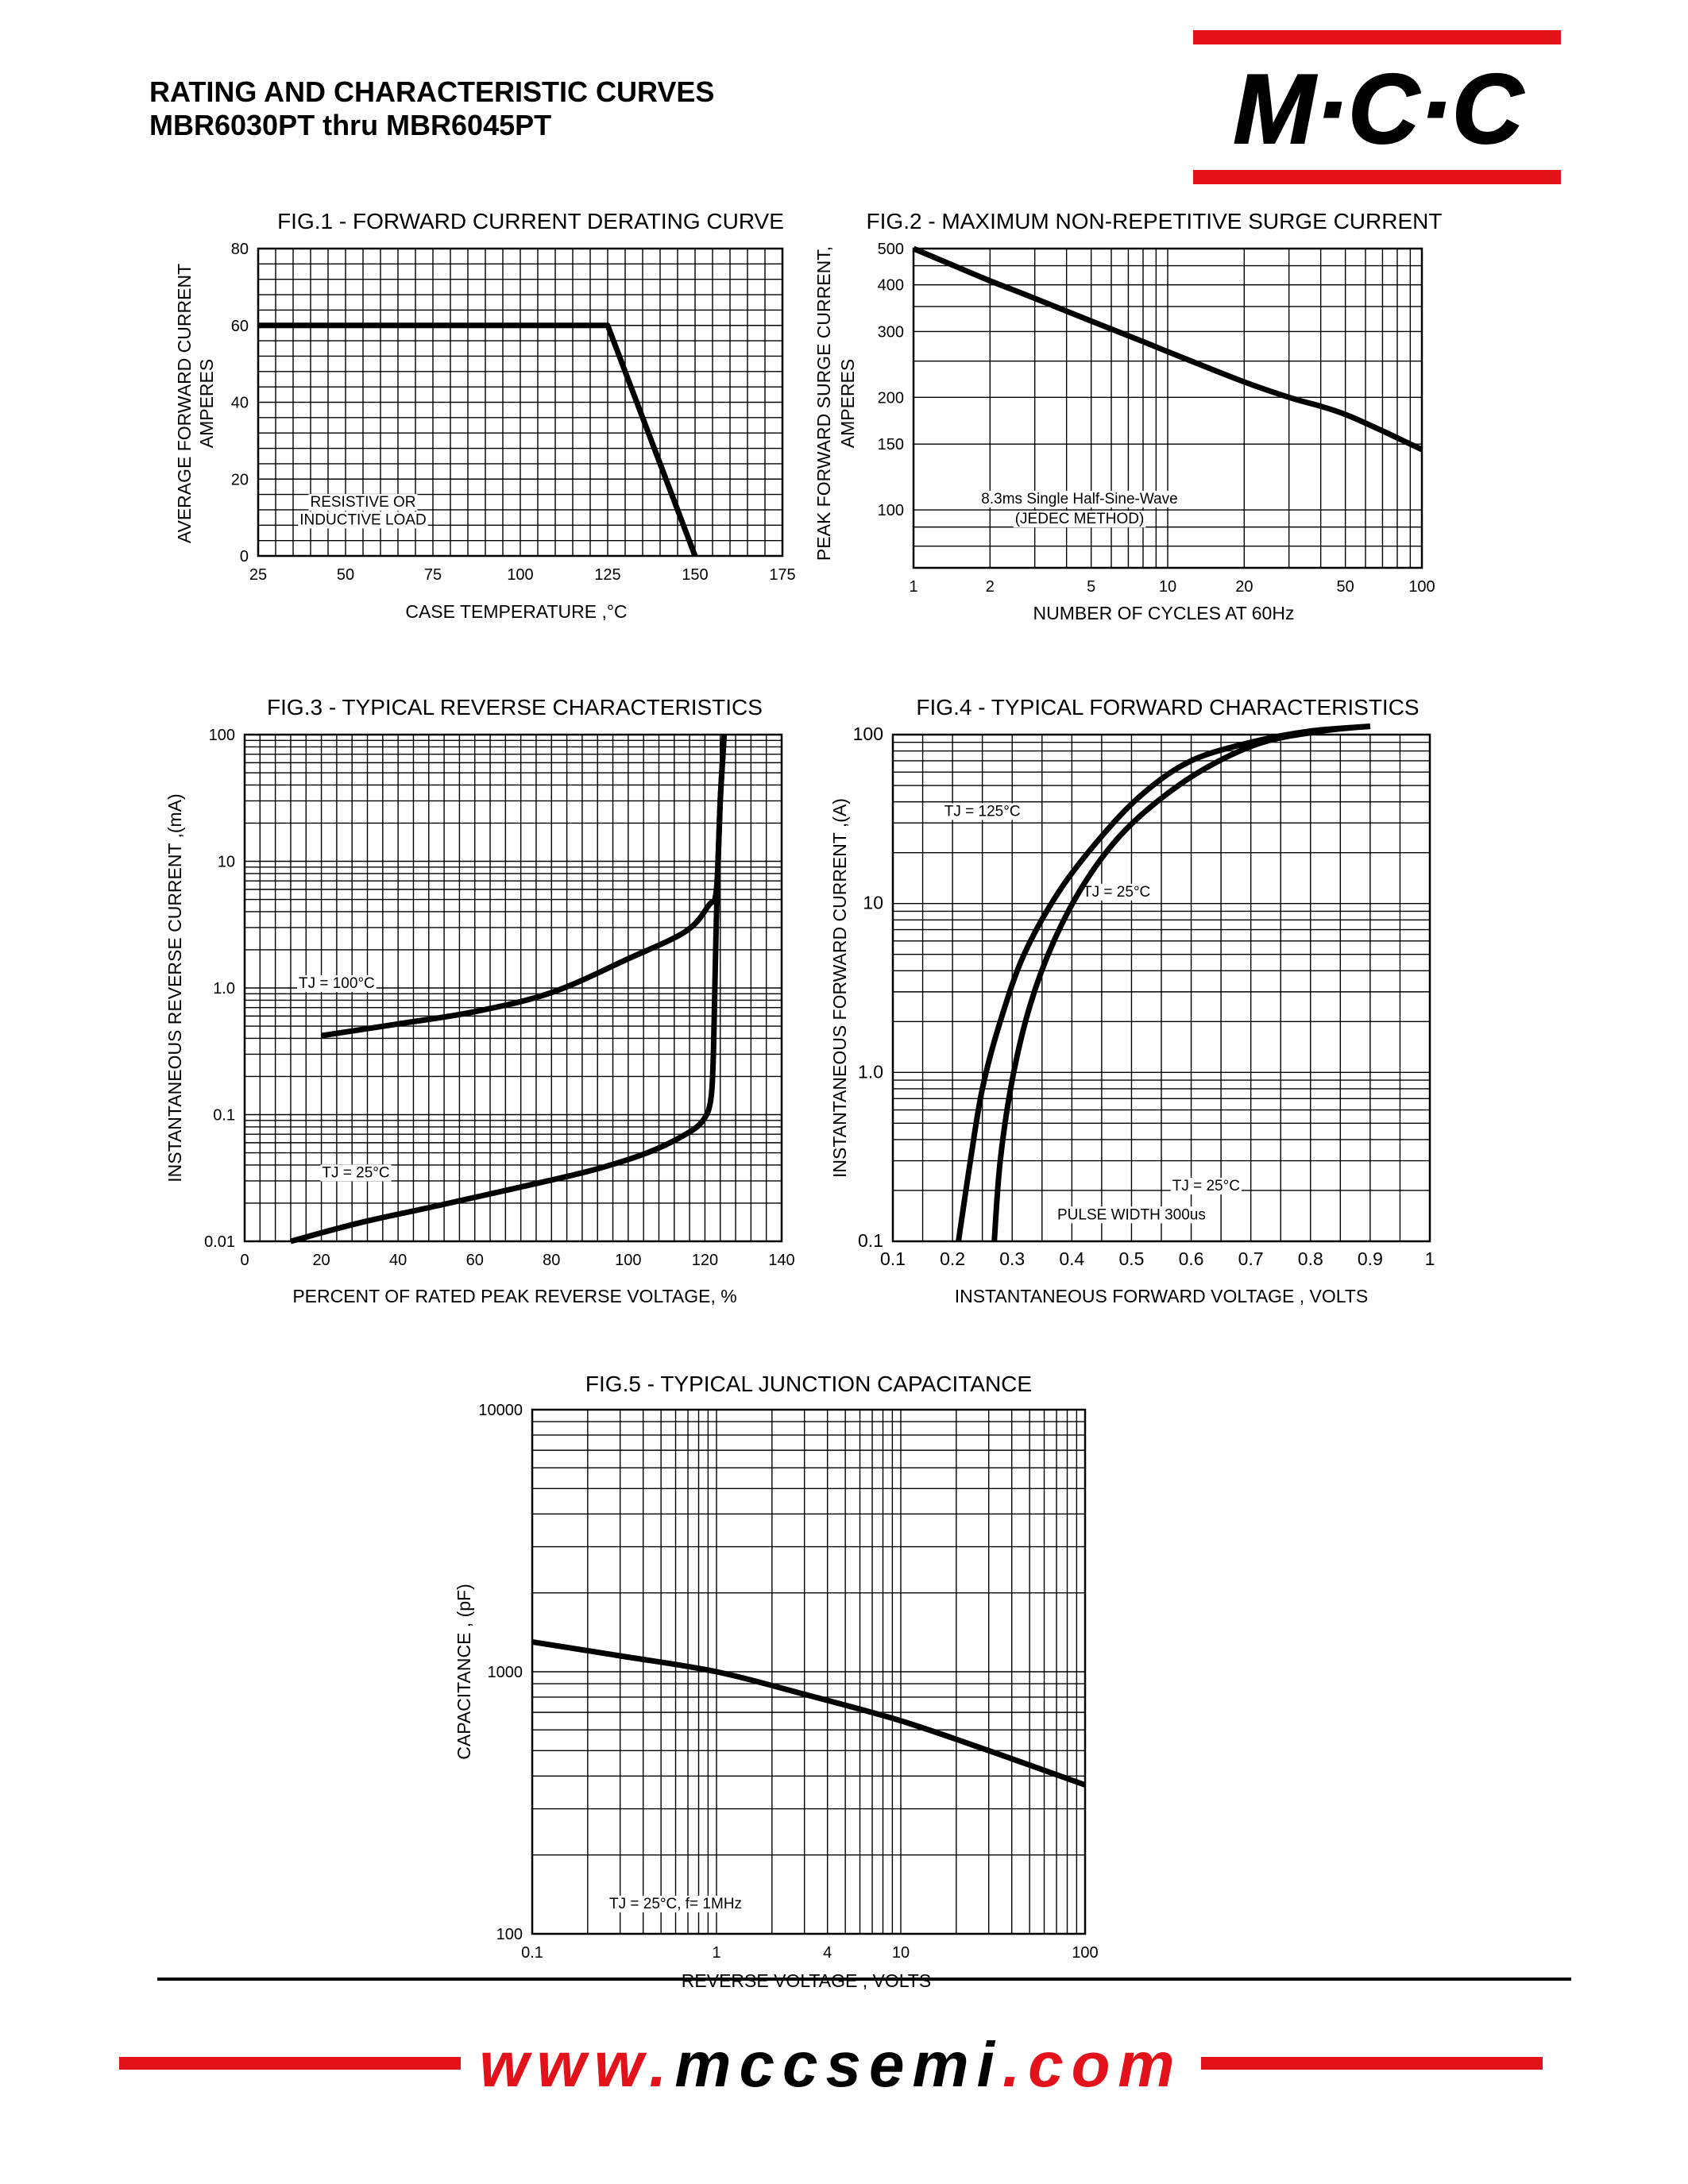  I want to click on fig3-xtick-label: 20, so click(321, 1260).